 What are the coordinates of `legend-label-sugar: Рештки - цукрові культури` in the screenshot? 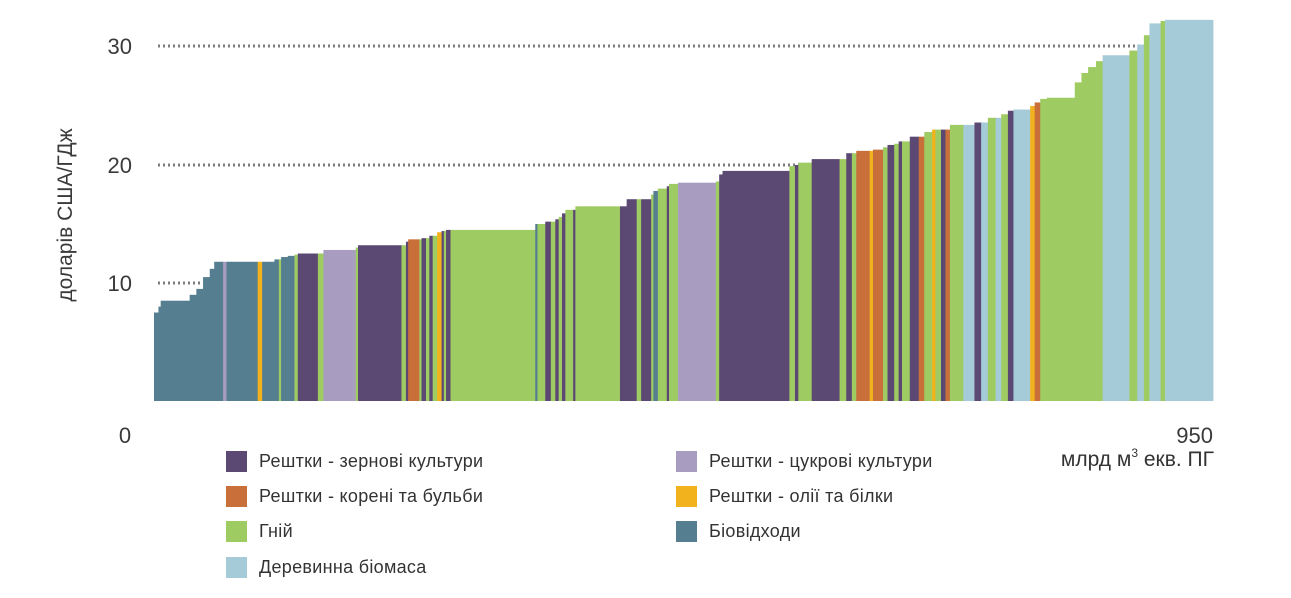 It's located at (821, 460).